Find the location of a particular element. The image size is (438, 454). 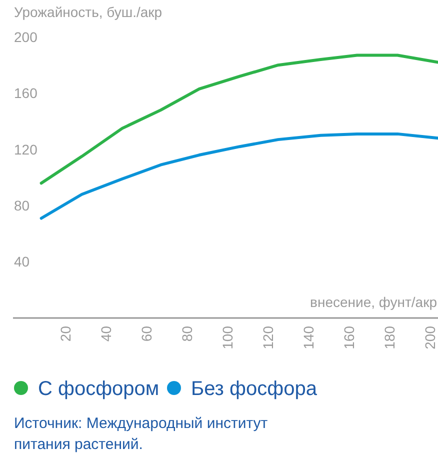

x-tick-label: 60 is located at coordinates (146, 334).